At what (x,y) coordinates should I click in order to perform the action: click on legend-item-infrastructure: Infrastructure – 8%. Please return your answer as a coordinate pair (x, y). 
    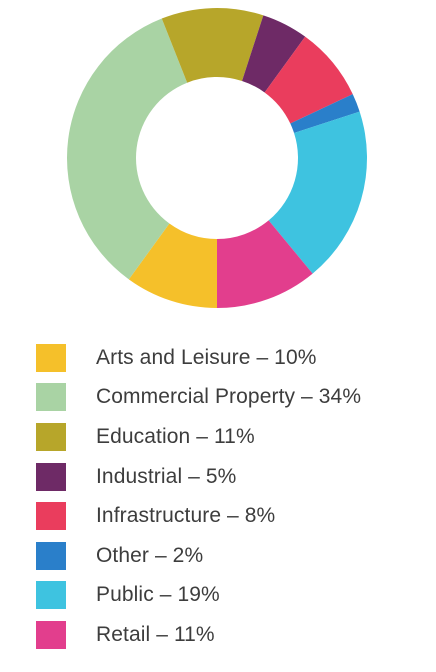
    Looking at the image, I should click on (232, 516).